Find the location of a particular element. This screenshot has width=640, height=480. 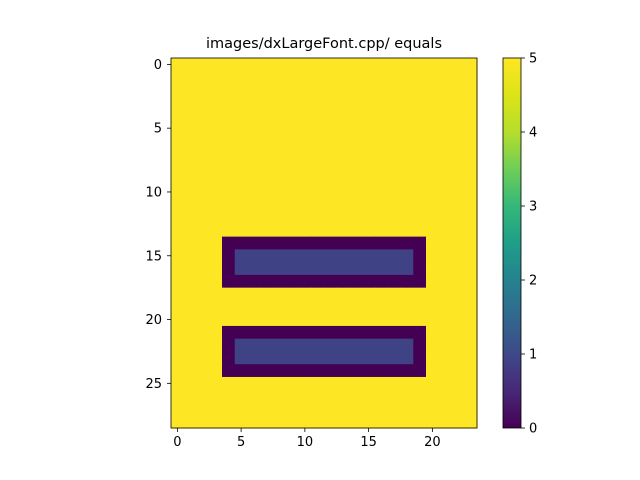

colorbar-tick-label: 0 is located at coordinates (533, 429).